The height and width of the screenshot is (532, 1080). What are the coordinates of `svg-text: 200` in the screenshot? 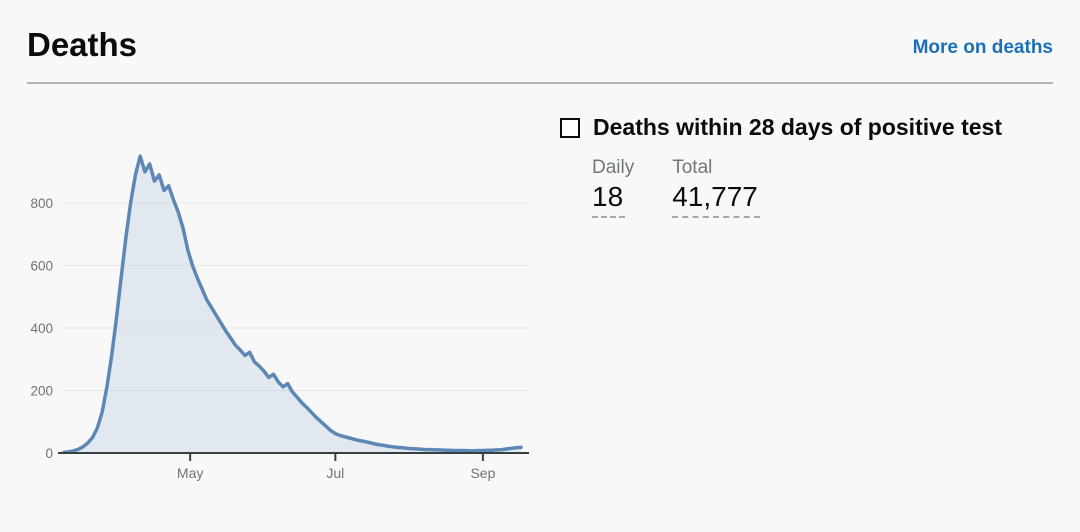 It's located at (41, 391).